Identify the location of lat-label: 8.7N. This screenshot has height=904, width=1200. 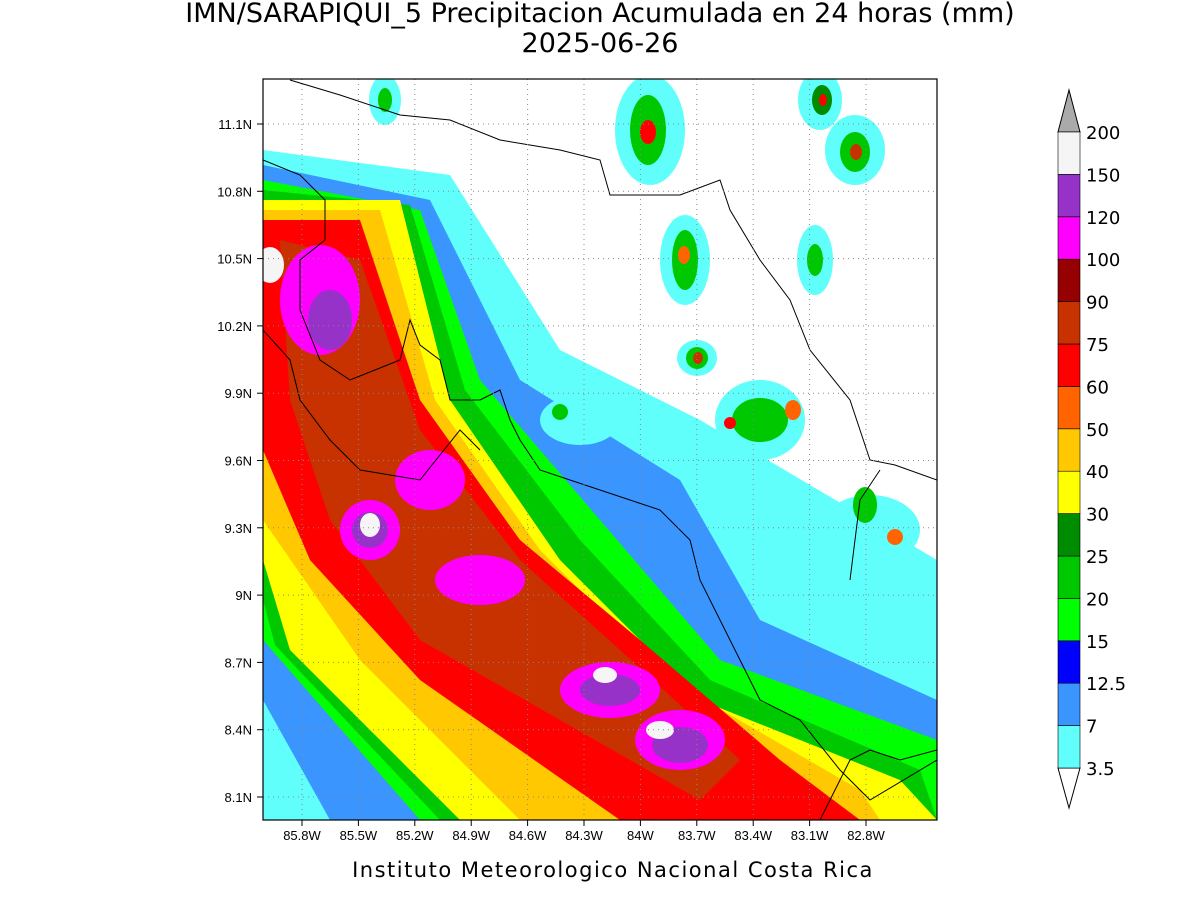
(238, 662).